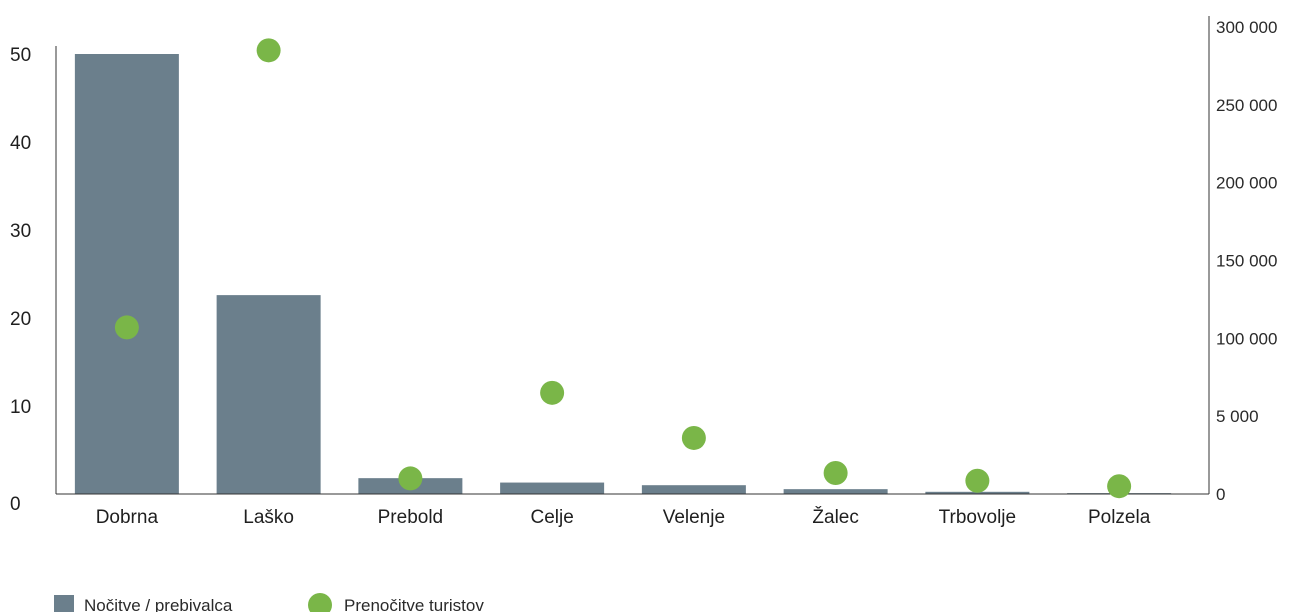 The image size is (1301, 612). I want to click on category-label: Polzela, so click(1119, 517).